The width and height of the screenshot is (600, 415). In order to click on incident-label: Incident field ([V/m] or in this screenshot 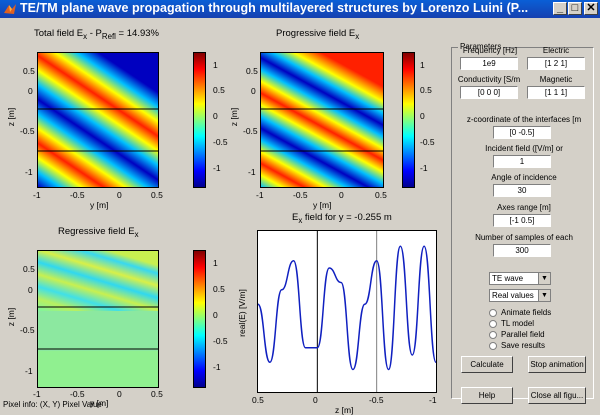, I will do `click(524, 148)`.